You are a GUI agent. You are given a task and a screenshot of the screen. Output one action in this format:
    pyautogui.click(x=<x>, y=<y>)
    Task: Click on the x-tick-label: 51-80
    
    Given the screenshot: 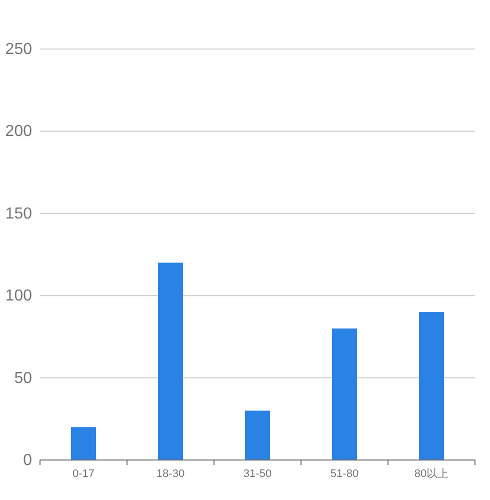 What is the action you would take?
    pyautogui.click(x=344, y=474)
    